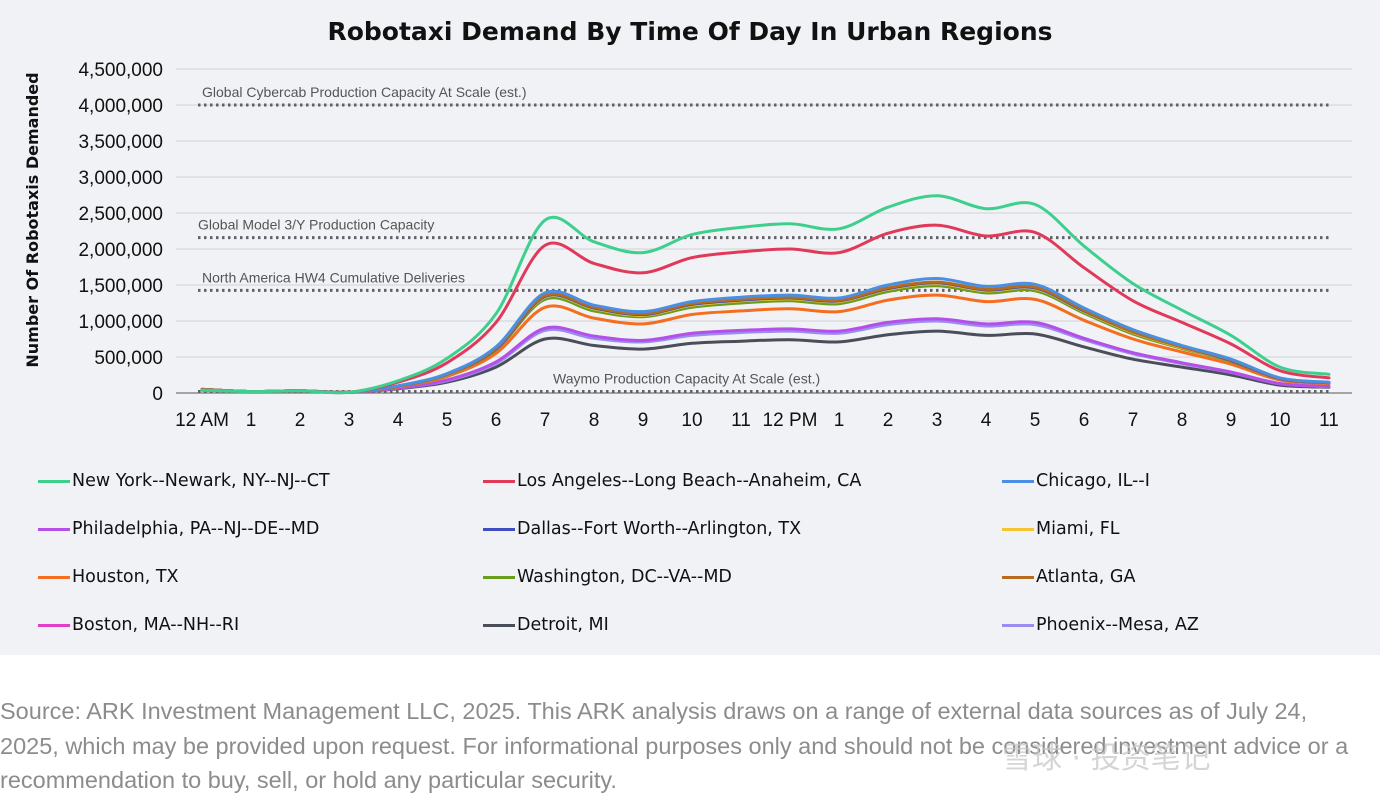  I want to click on y-axis-label: Number Of Robotaxis Demanded, so click(32, 219).